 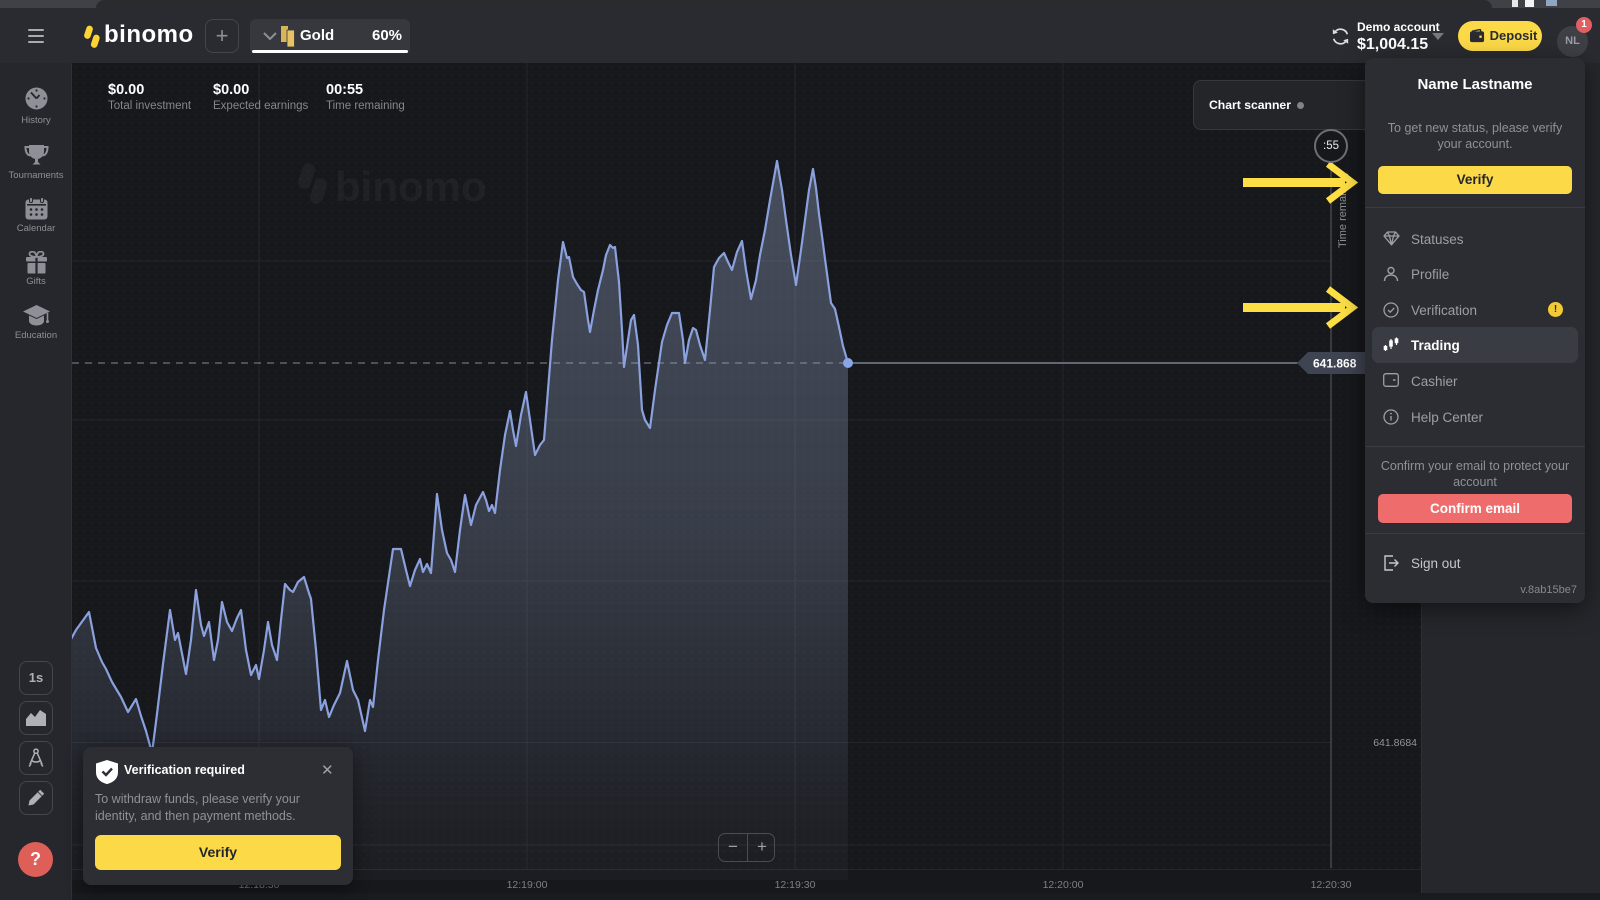 I want to click on svg-text: 641.868, so click(x=1335, y=364).